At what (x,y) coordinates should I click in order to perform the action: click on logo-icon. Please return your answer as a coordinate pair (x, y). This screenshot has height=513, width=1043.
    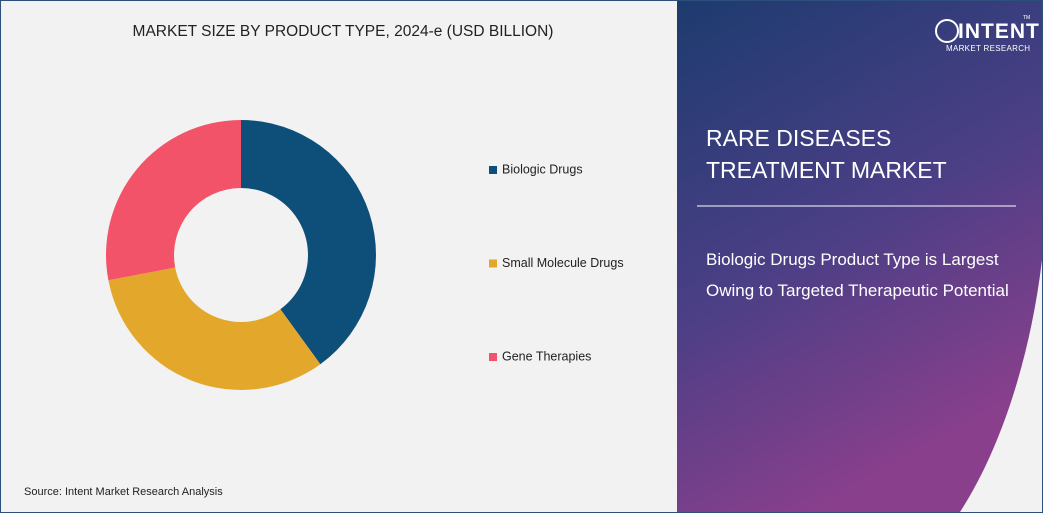
    Looking at the image, I should click on (947, 31).